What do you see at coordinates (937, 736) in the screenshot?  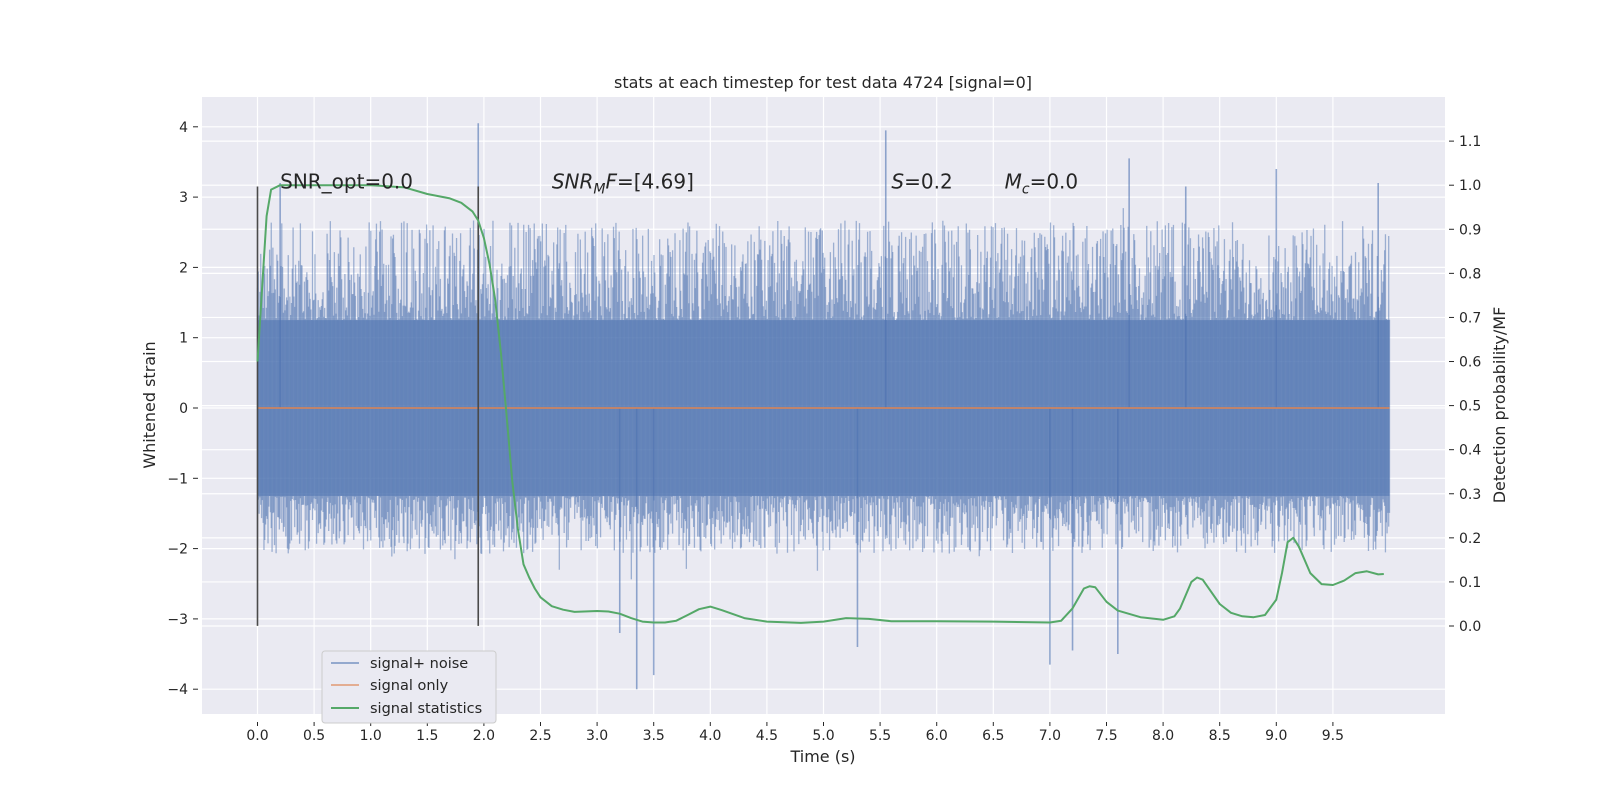 I see `x-tick-label: 6.0` at bounding box center [937, 736].